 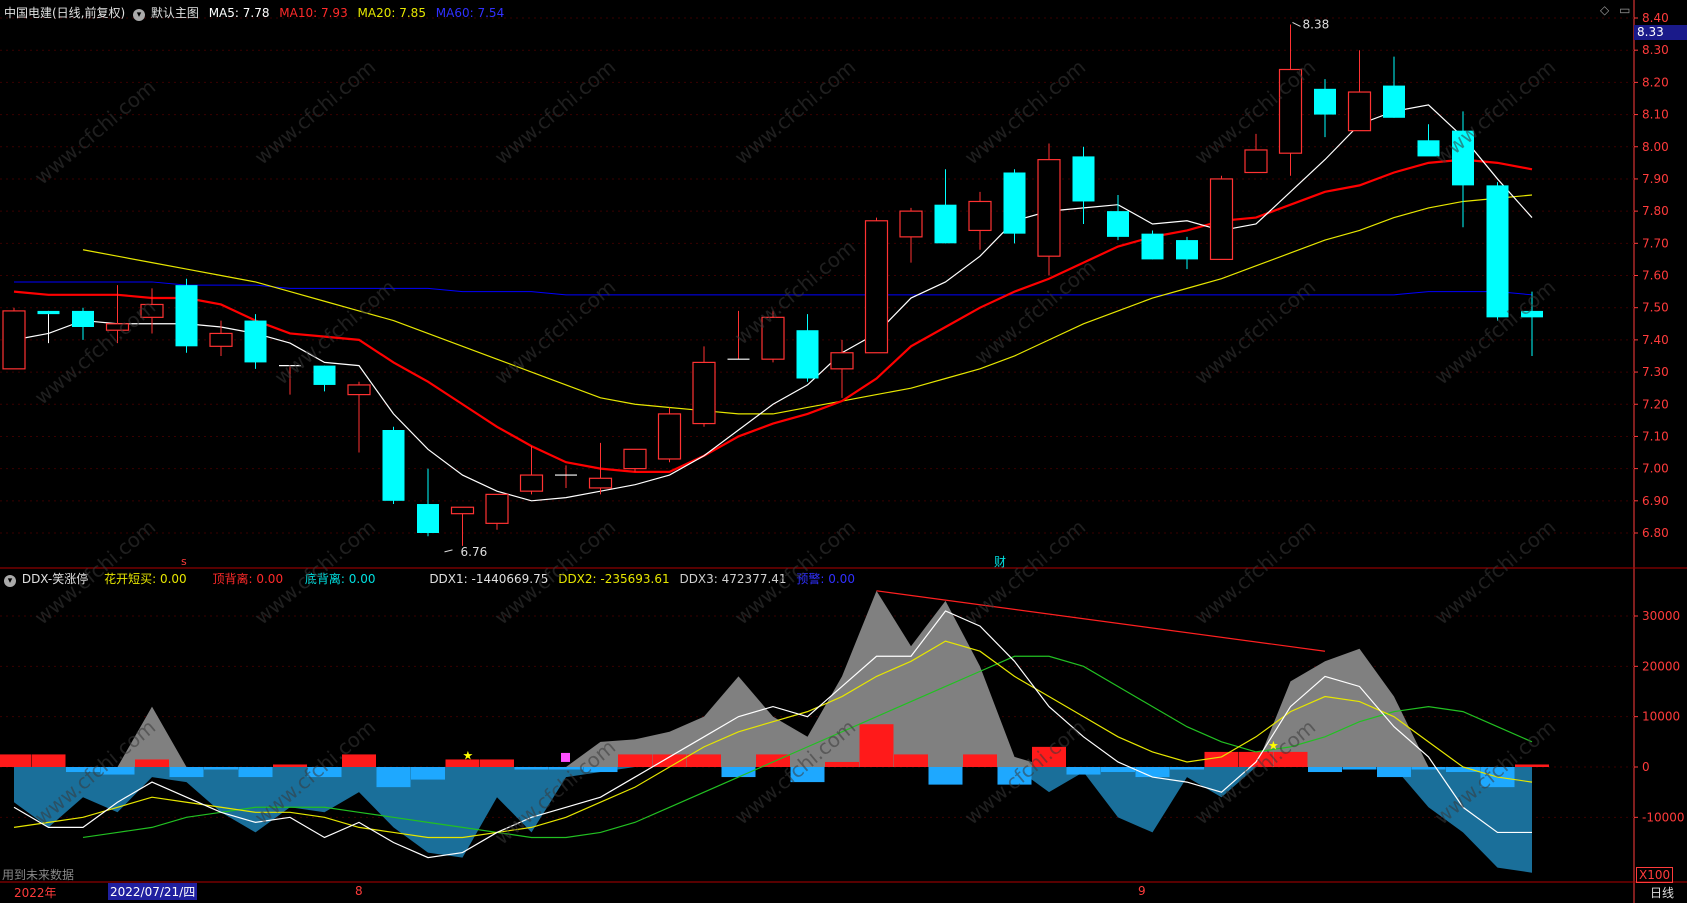 I want to click on star-marker: ★, so click(x=1273, y=745).